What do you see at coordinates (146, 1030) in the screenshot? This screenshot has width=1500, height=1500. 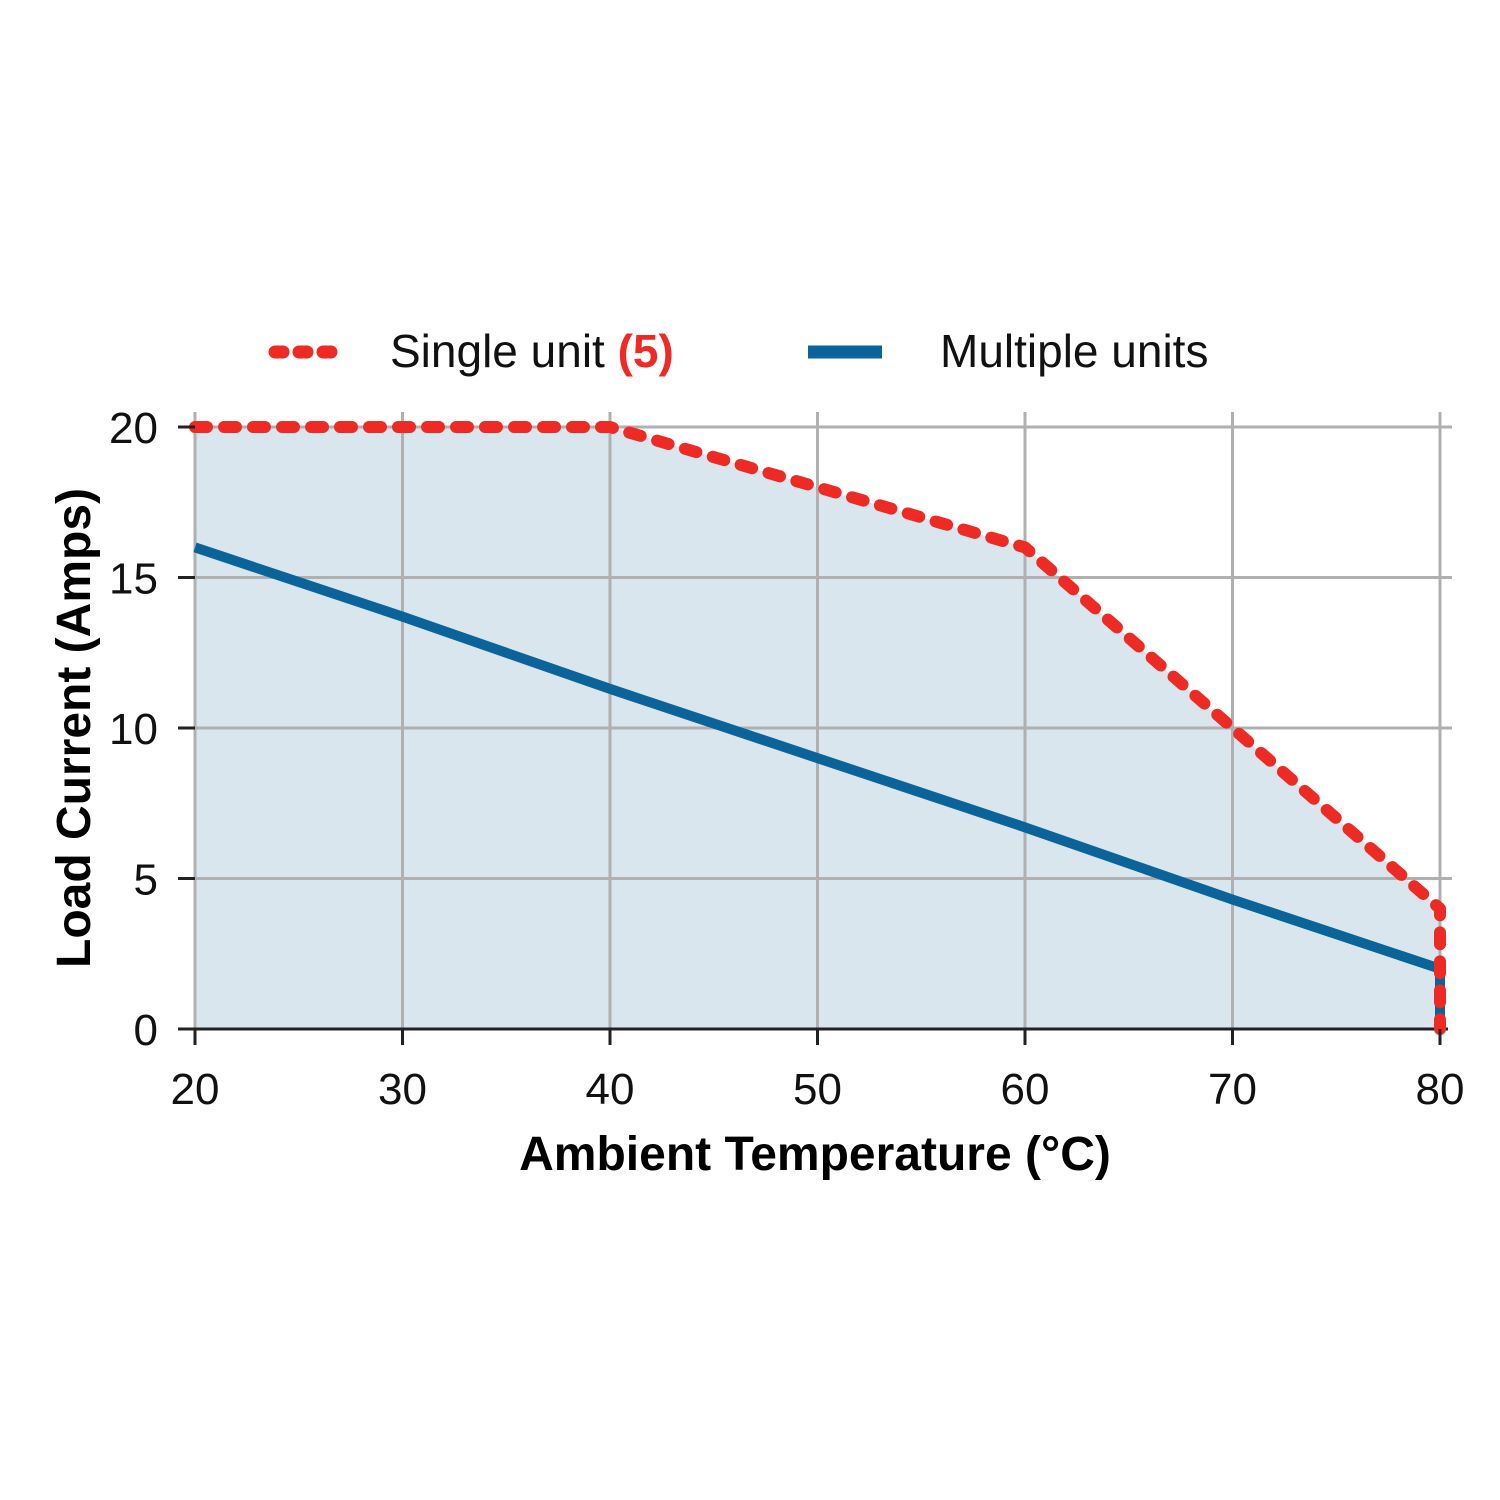 I see `y-tick-label: 0` at bounding box center [146, 1030].